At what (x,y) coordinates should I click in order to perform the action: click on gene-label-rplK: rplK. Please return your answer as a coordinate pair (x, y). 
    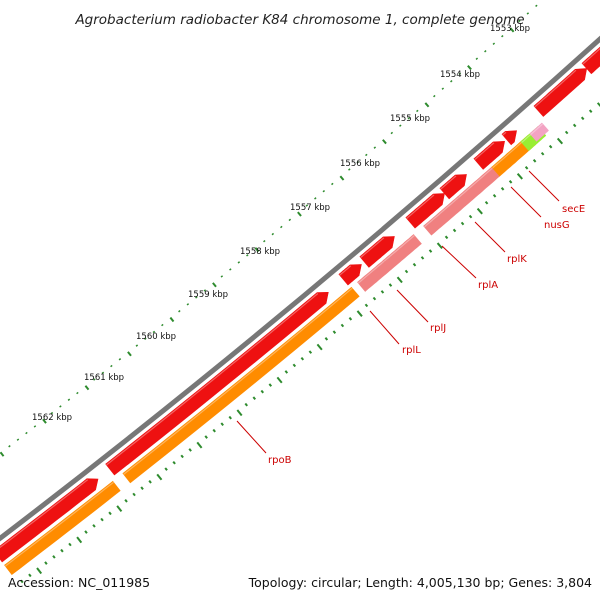
    Looking at the image, I should click on (517, 259).